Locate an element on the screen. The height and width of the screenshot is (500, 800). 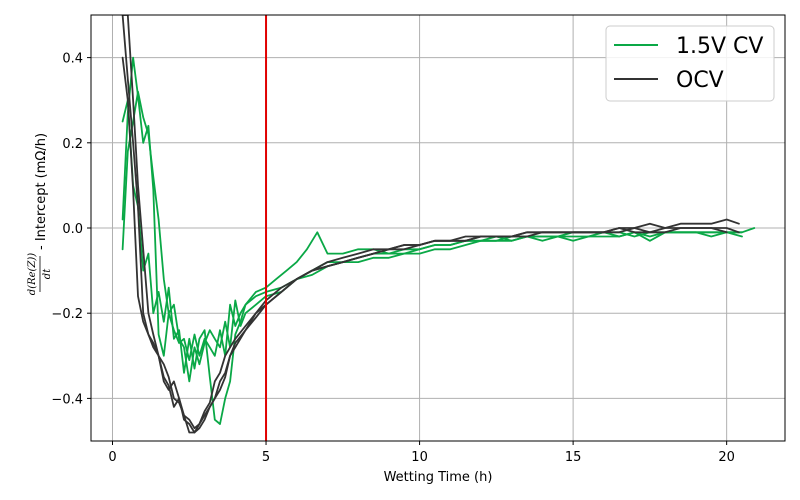
x-tick-label: 15 is located at coordinates (573, 457).